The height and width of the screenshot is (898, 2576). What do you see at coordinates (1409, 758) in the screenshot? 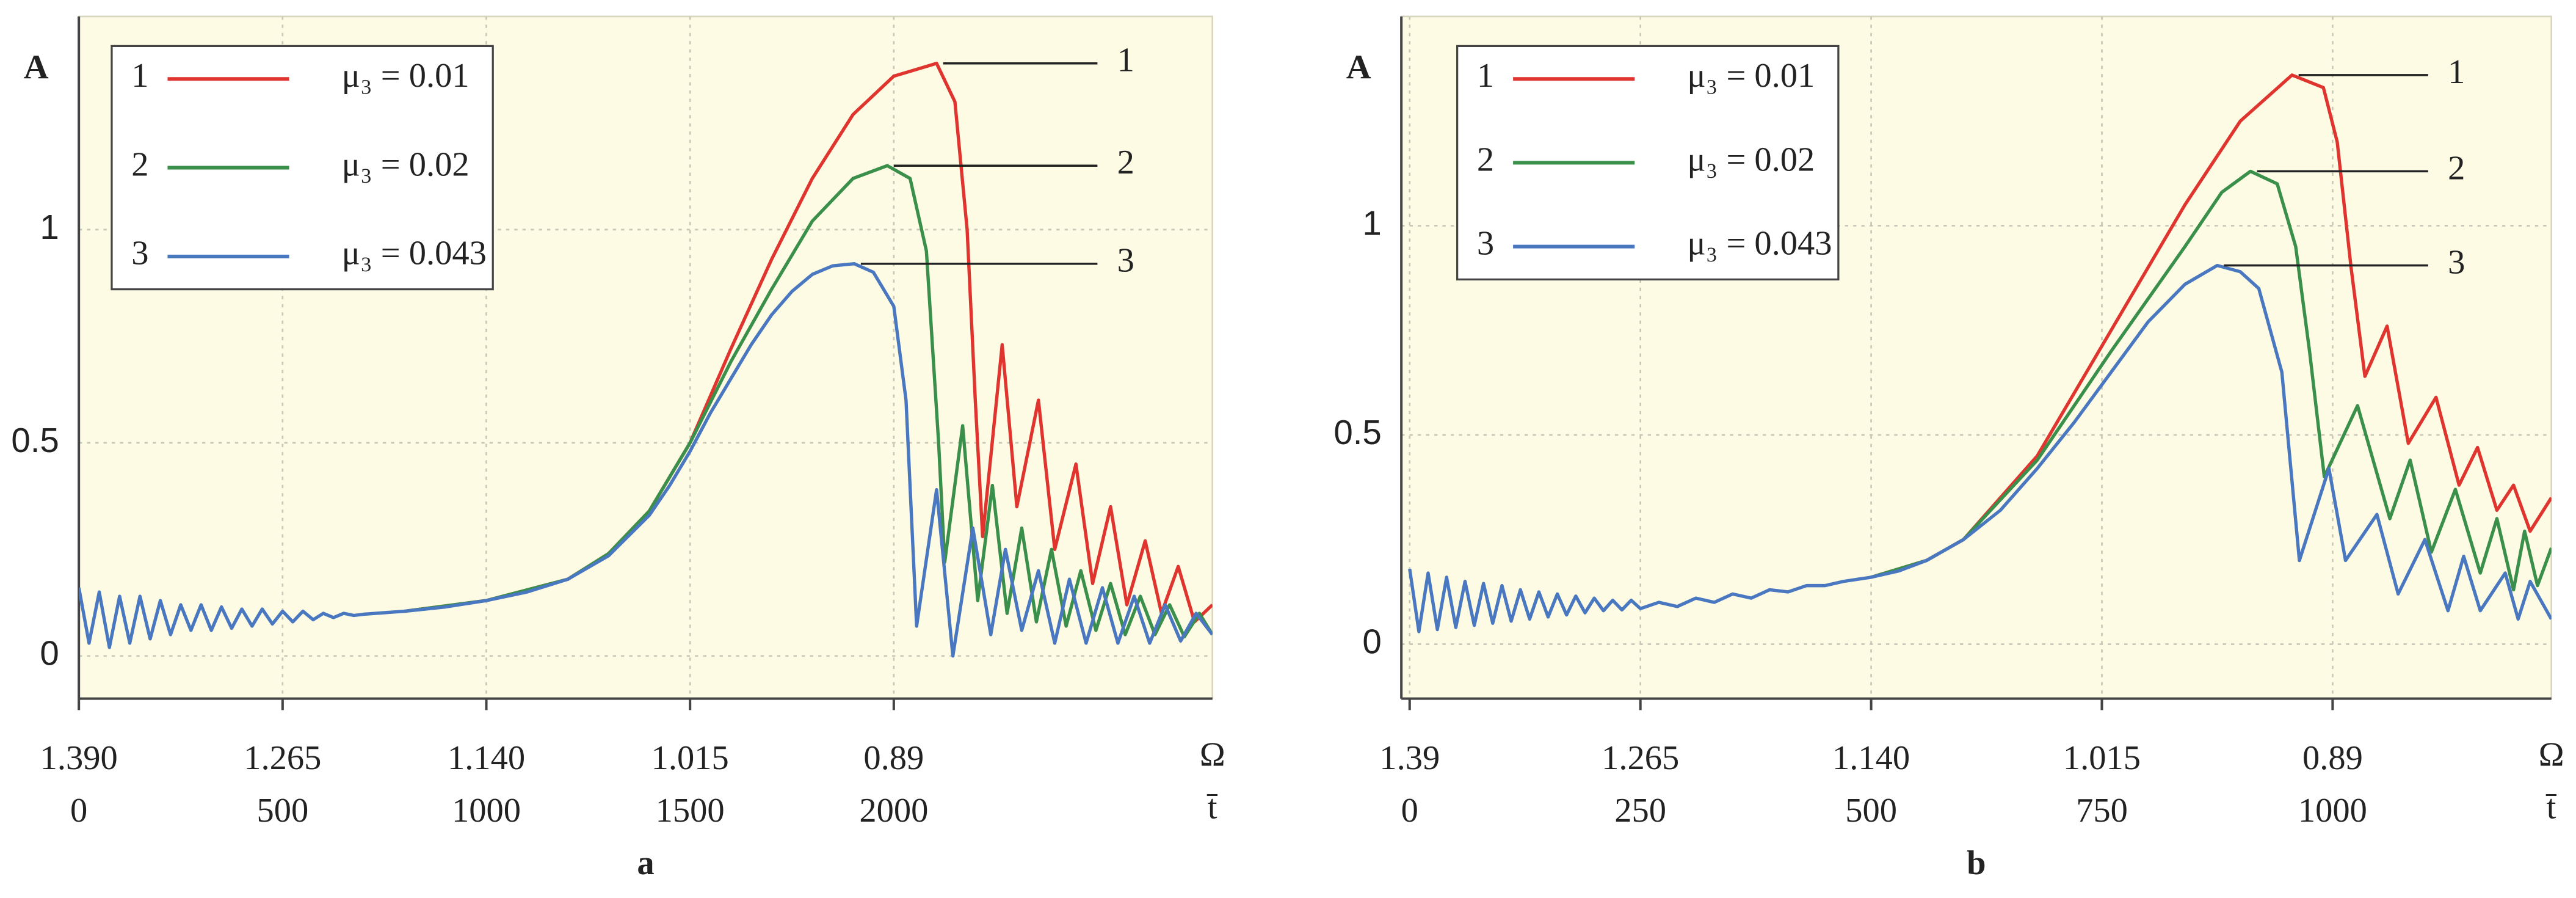
I see `omega-tick-label: 1.39` at bounding box center [1409, 758].